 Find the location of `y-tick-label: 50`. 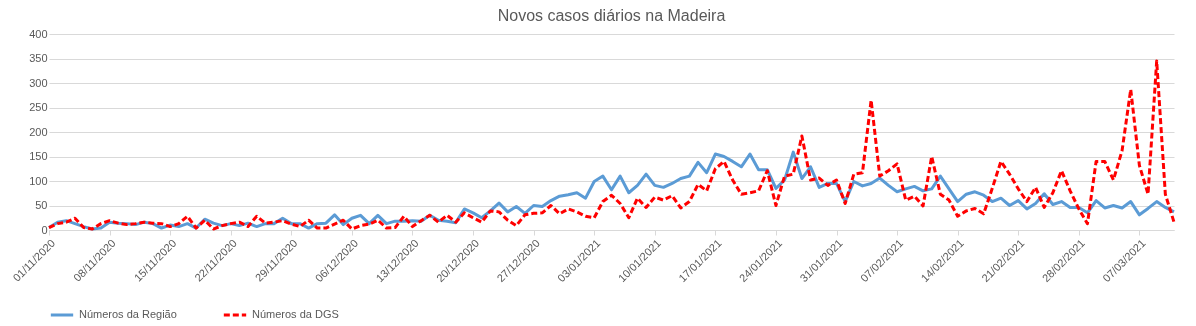

y-tick-label: 50 is located at coordinates (41, 205).